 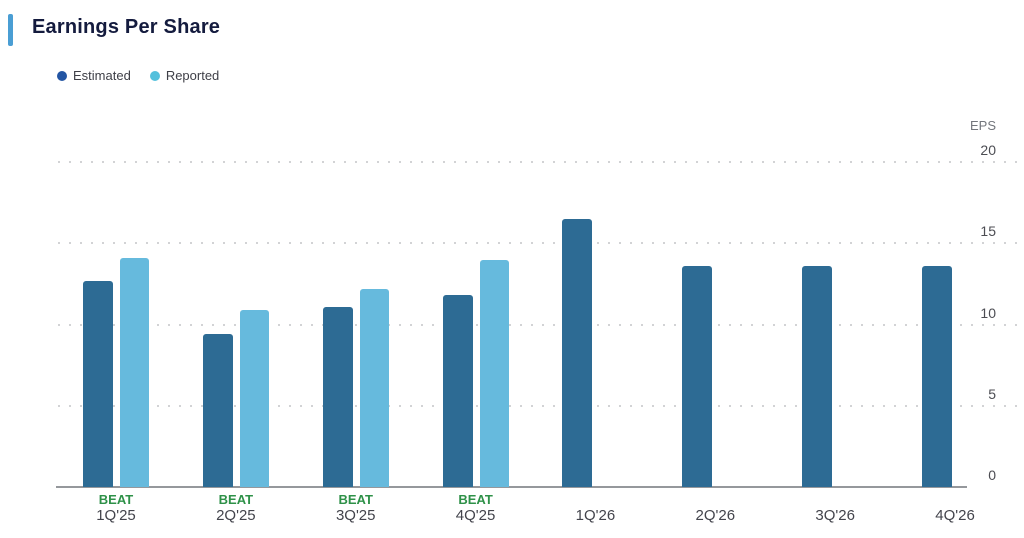 I want to click on beat-badge-4q25: BEAT, so click(x=475, y=499).